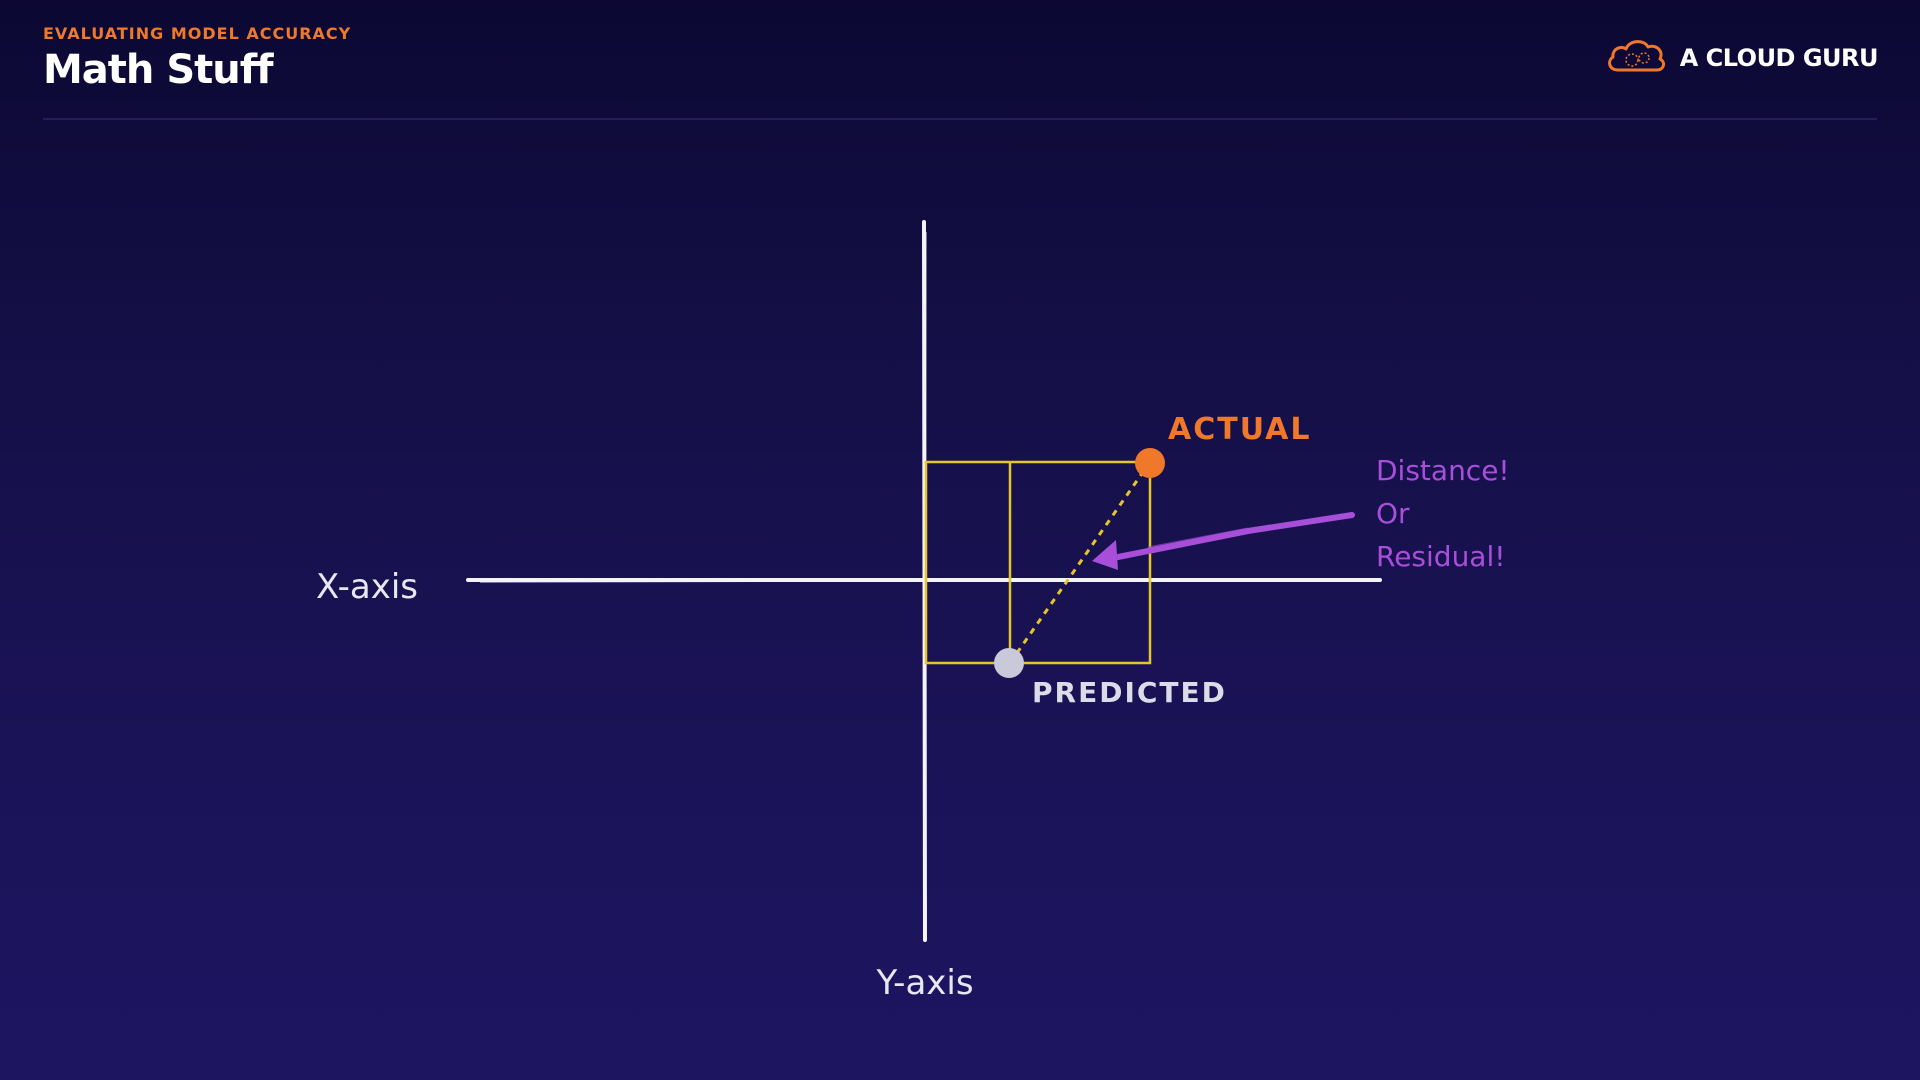  Describe the element at coordinates (158, 70) in the screenshot. I see `slide-title: Math Stuff` at that location.